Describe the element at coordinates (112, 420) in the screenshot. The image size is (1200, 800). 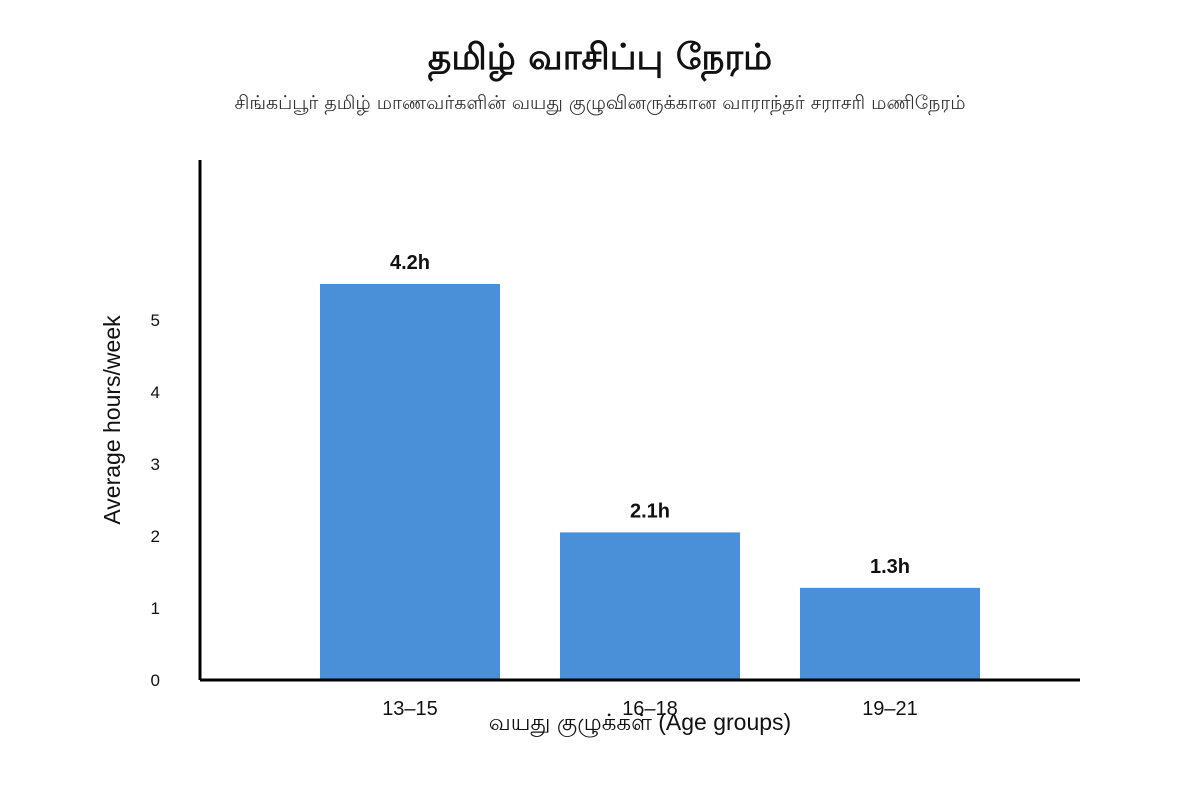
I see `y-axis-label: Average hours/week` at that location.